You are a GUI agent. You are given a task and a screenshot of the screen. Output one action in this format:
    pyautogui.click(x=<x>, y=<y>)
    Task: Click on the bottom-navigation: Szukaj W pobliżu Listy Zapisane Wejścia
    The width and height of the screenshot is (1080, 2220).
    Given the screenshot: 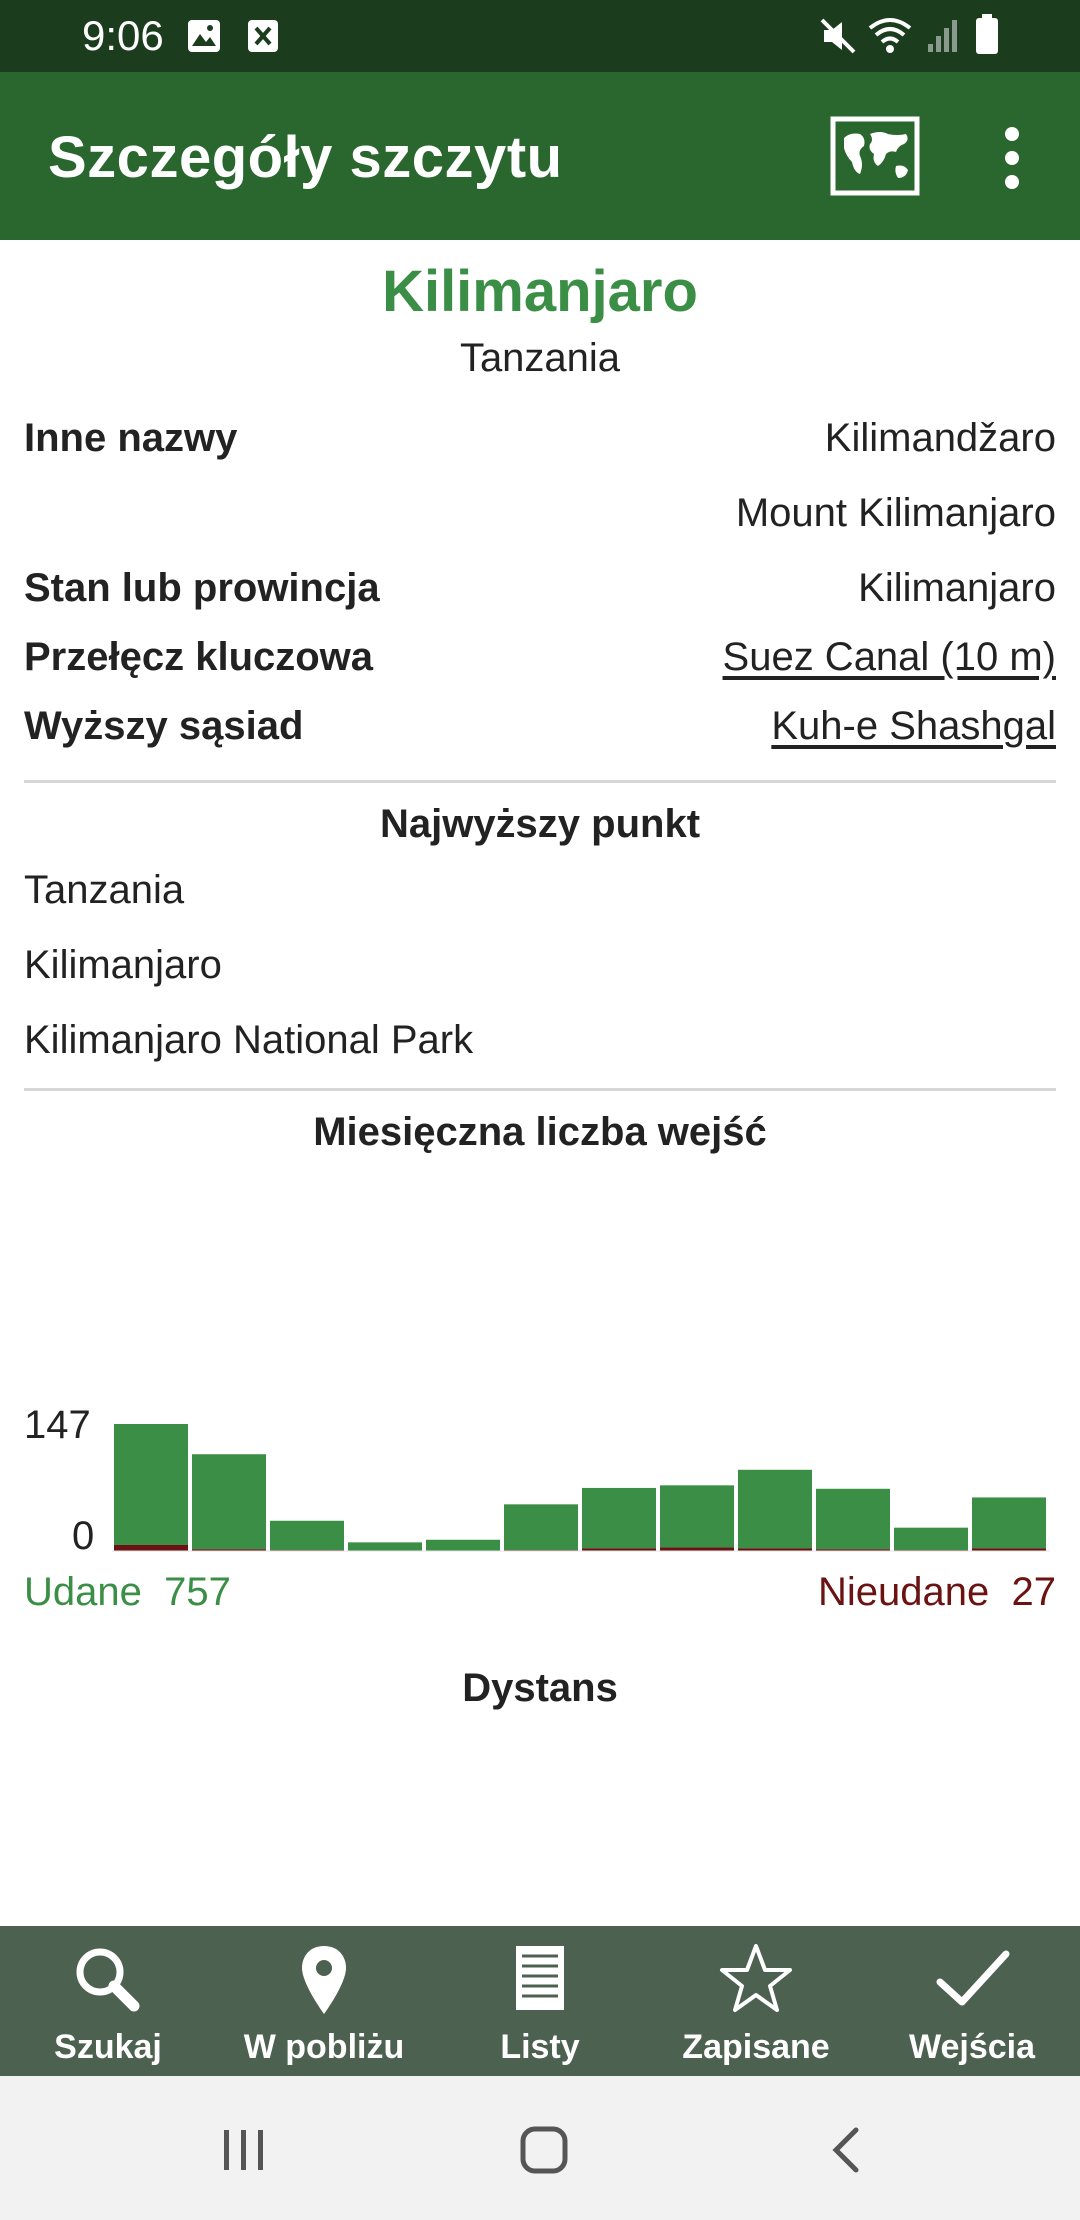 What is the action you would take?
    pyautogui.click(x=540, y=2001)
    